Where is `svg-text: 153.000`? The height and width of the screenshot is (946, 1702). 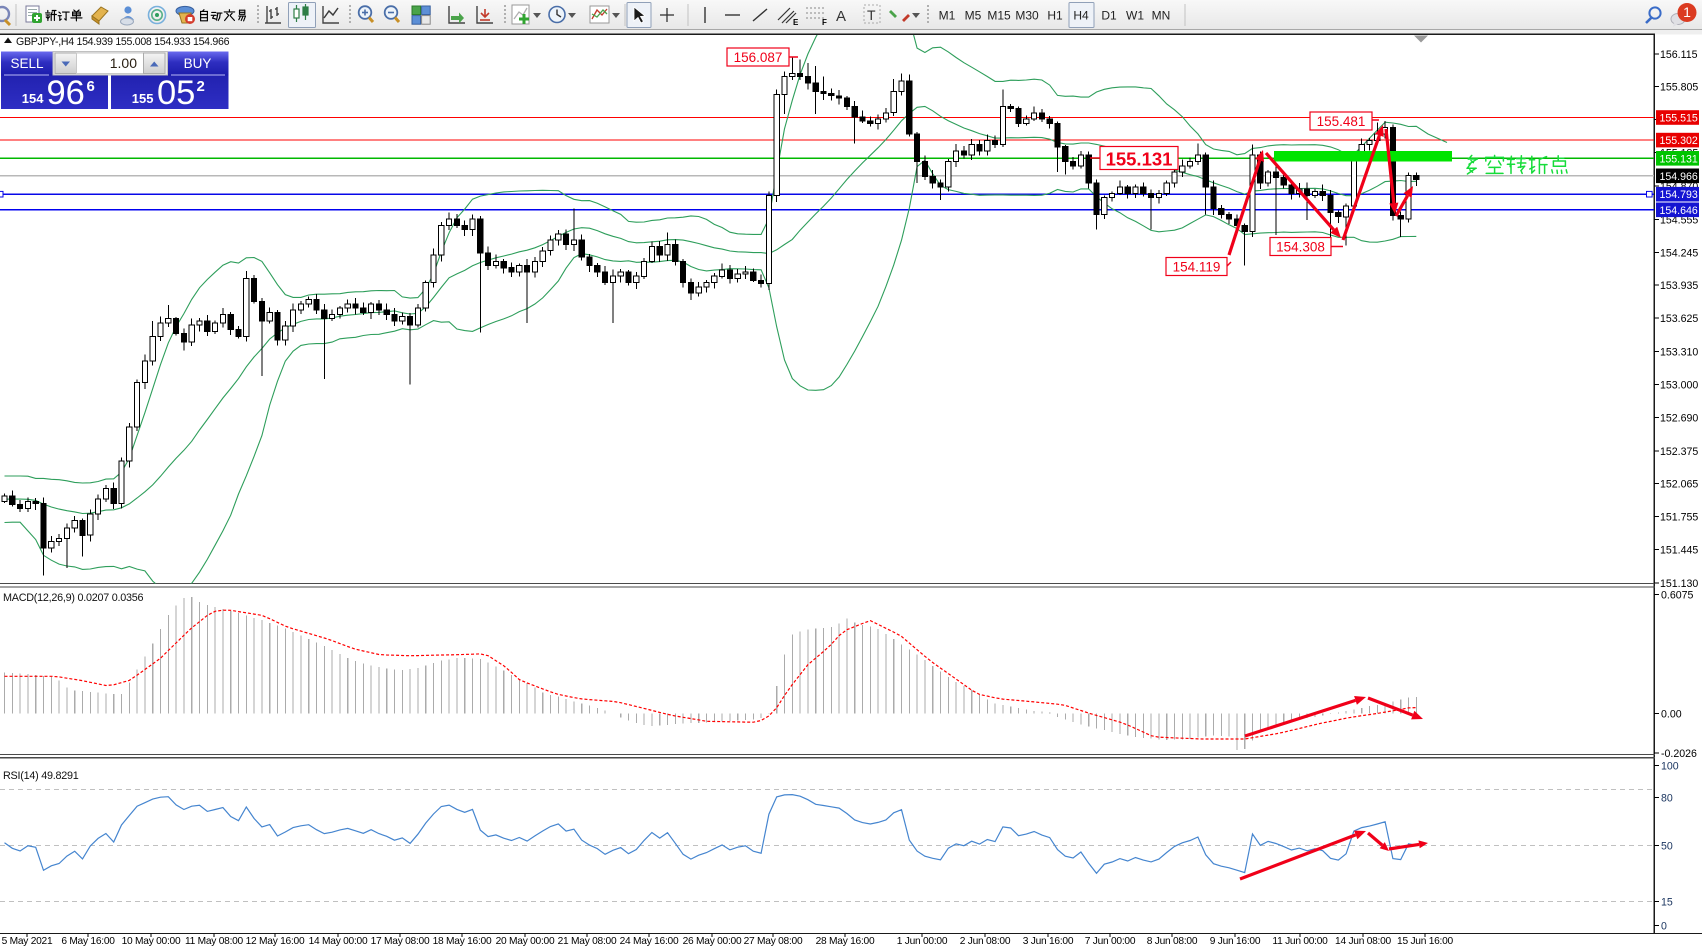
svg-text: 153.000 is located at coordinates (1679, 386).